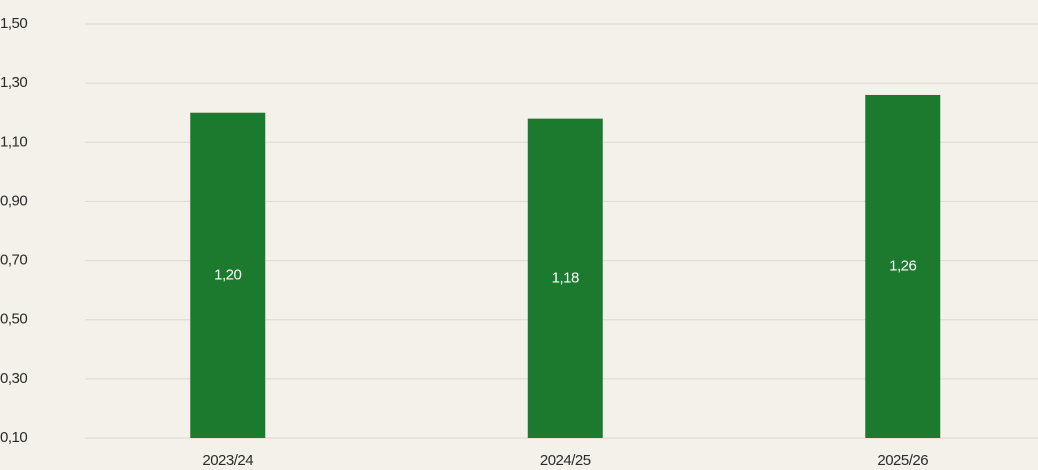 Image resolution: width=1038 pixels, height=470 pixels. I want to click on value-label: 1,26, so click(902, 265).